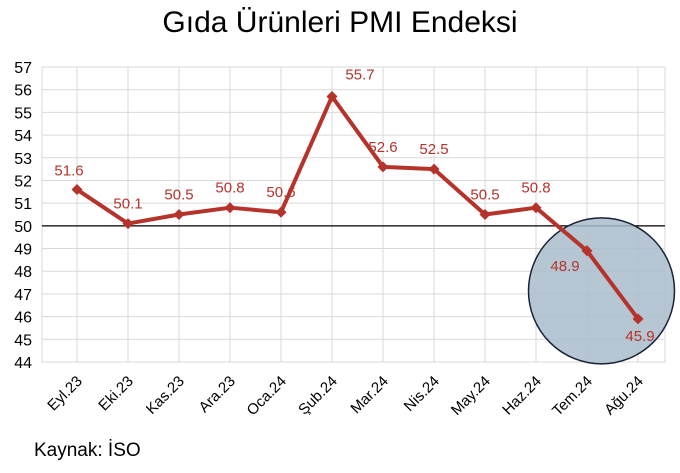 This screenshot has width=680, height=473. What do you see at coordinates (23, 113) in the screenshot?
I see `y-tick-label: 55` at bounding box center [23, 113].